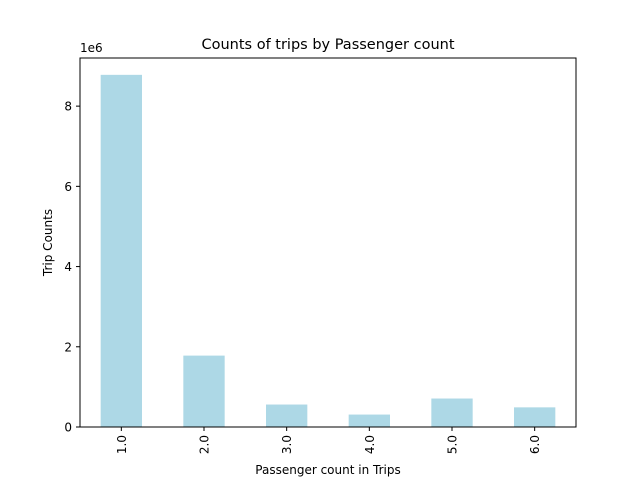 The image size is (640, 480). I want to click on bar-5.0, so click(452, 412).